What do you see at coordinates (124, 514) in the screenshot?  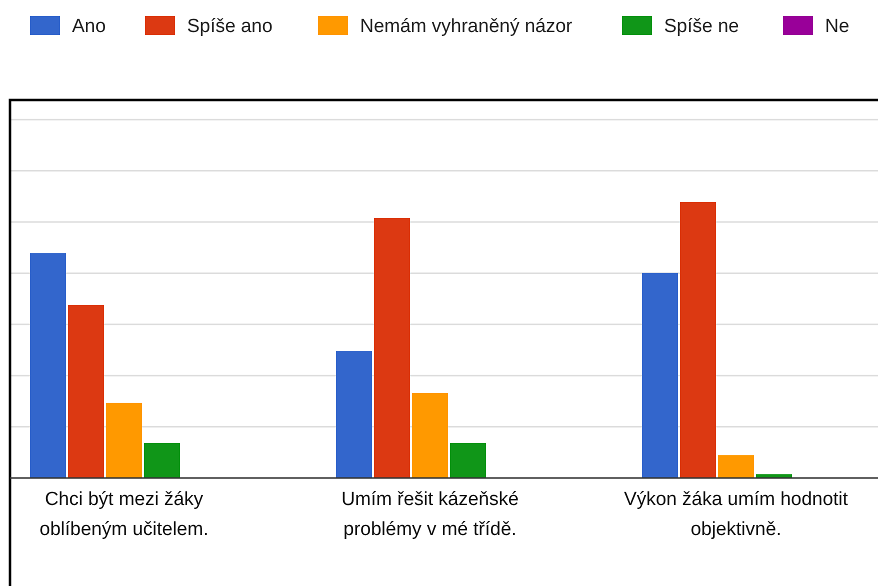 I see `x-tick-label: Chci být mezi žáky oblíbeným učitelem.` at bounding box center [124, 514].